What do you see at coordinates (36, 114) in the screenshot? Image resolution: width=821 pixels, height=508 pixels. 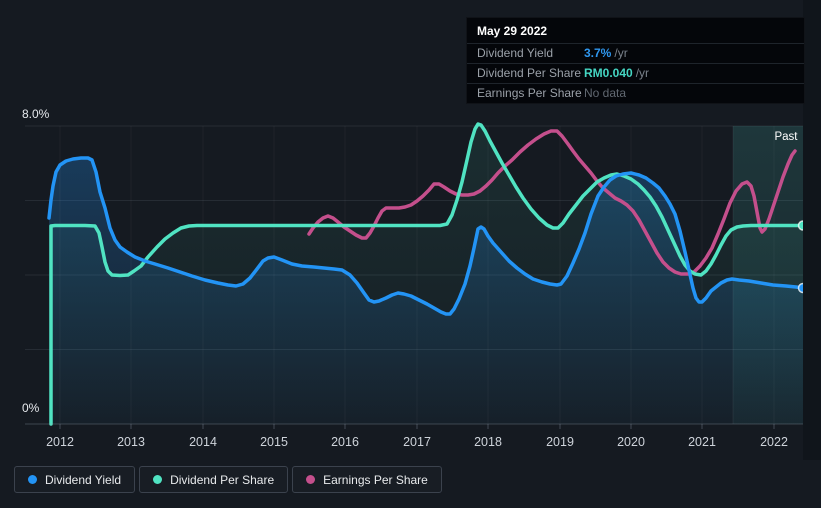 I see `y-axis-top-label: 8.0%` at bounding box center [36, 114].